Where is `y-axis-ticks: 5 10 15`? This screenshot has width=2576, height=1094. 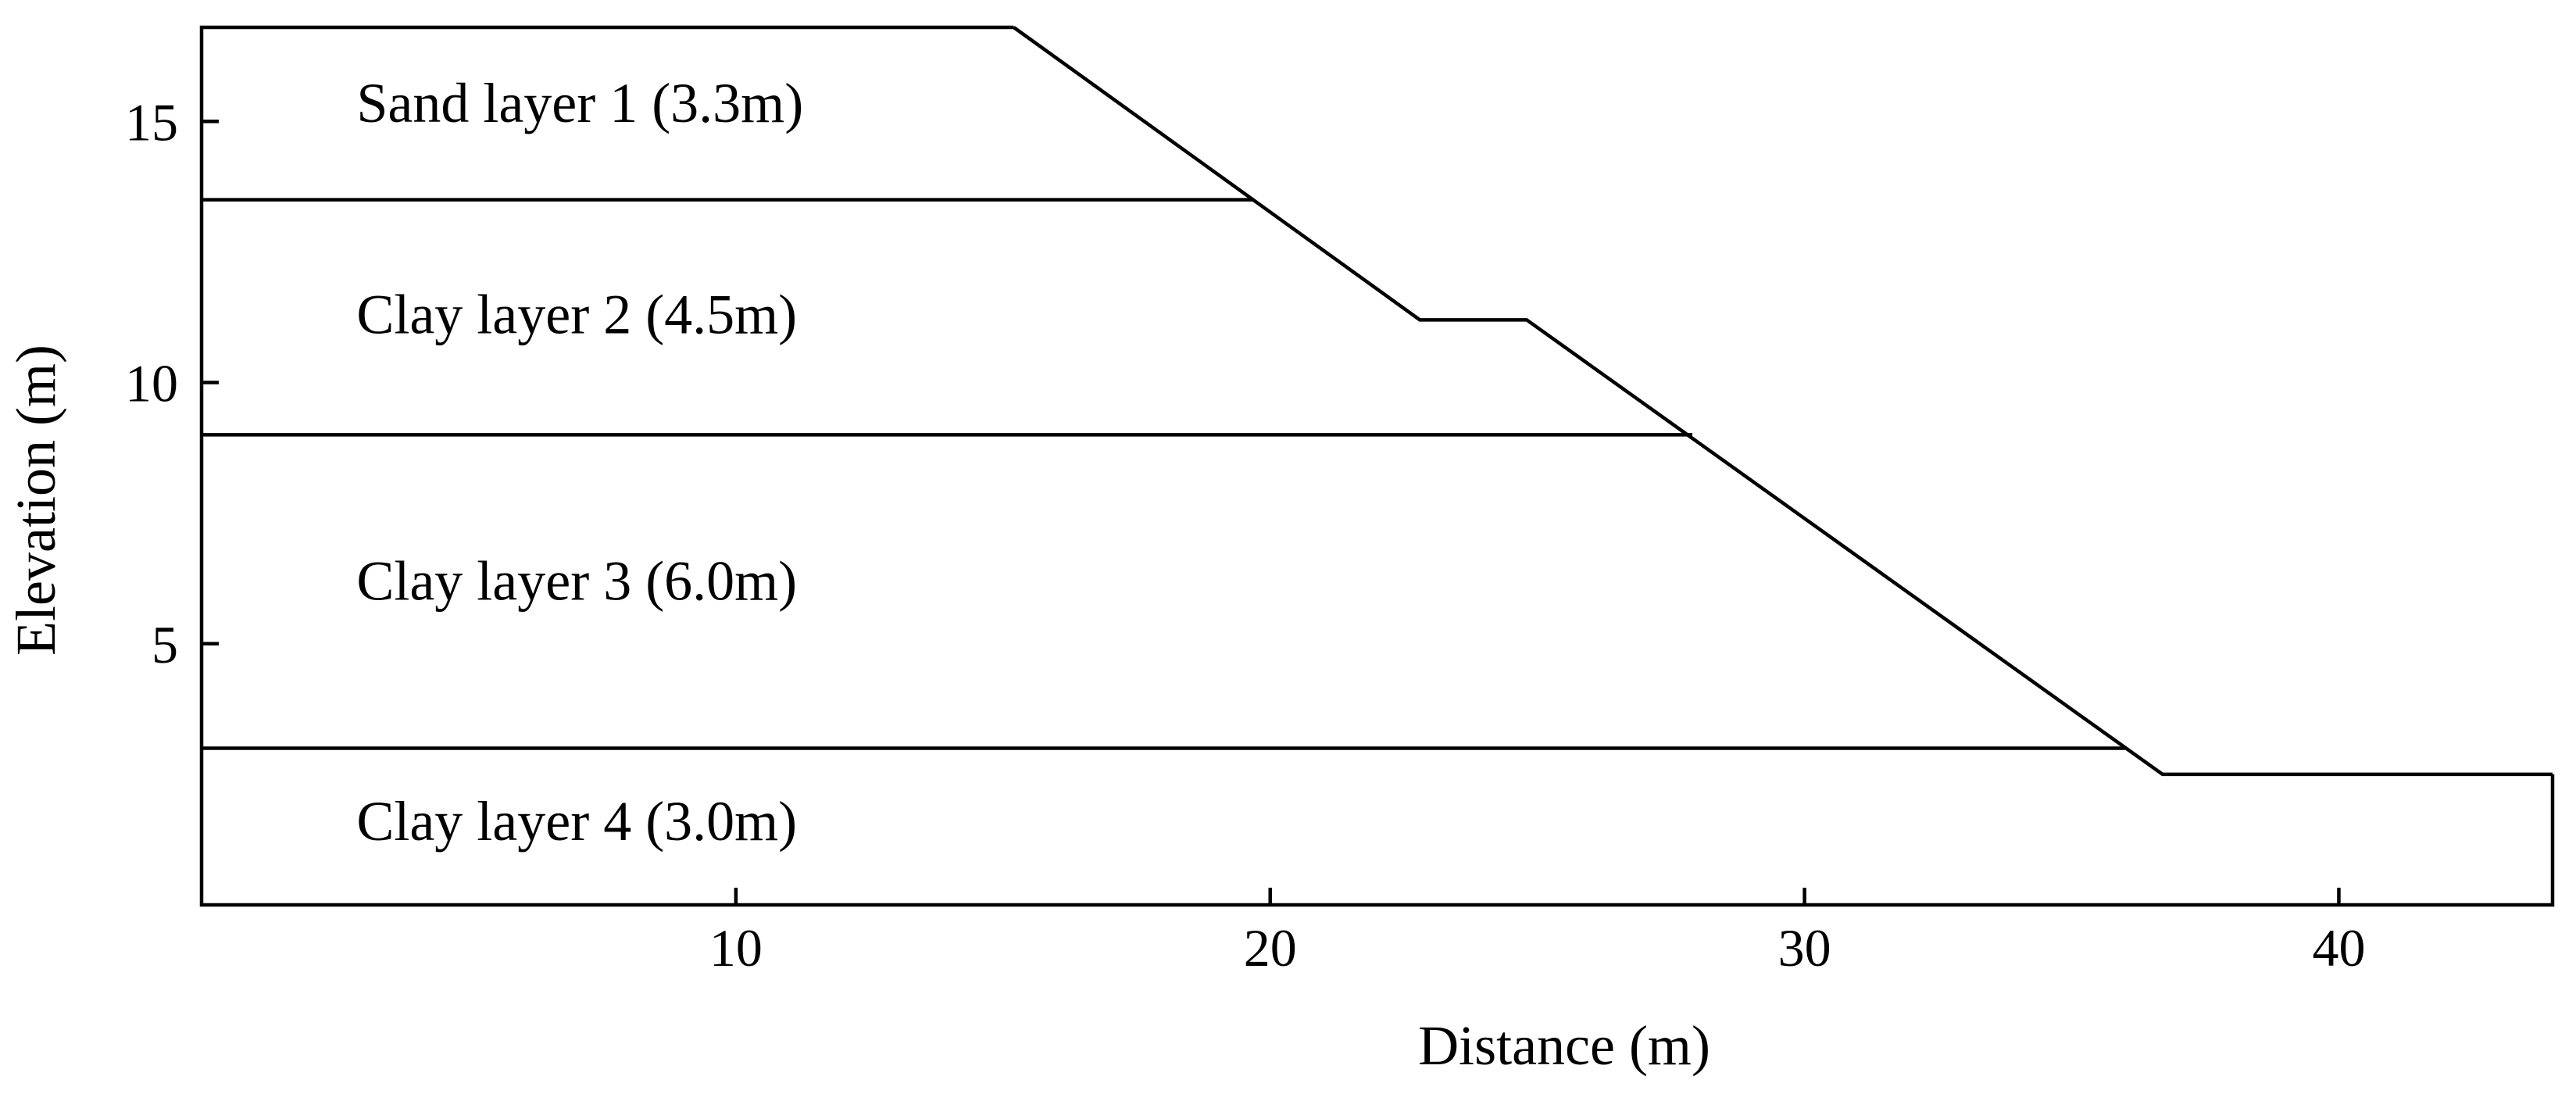
y-axis-ticks: 5 10 15 is located at coordinates (172, 383).